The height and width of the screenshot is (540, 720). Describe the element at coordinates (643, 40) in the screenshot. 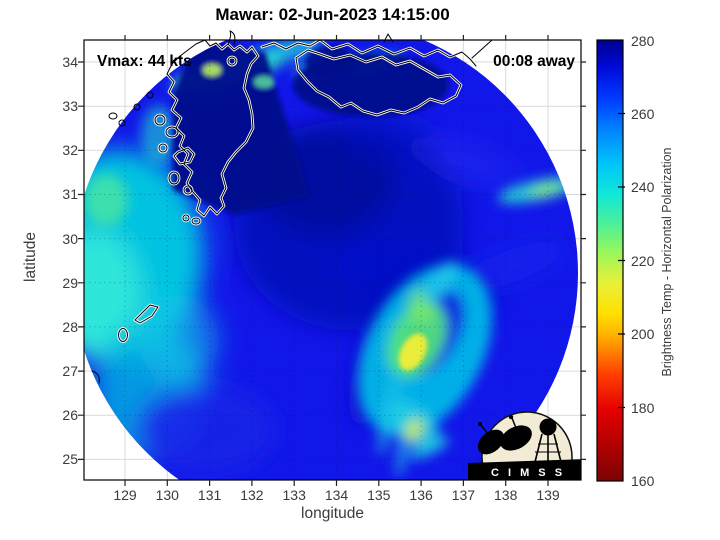

I see `colorbar-tick-label: 280` at that location.